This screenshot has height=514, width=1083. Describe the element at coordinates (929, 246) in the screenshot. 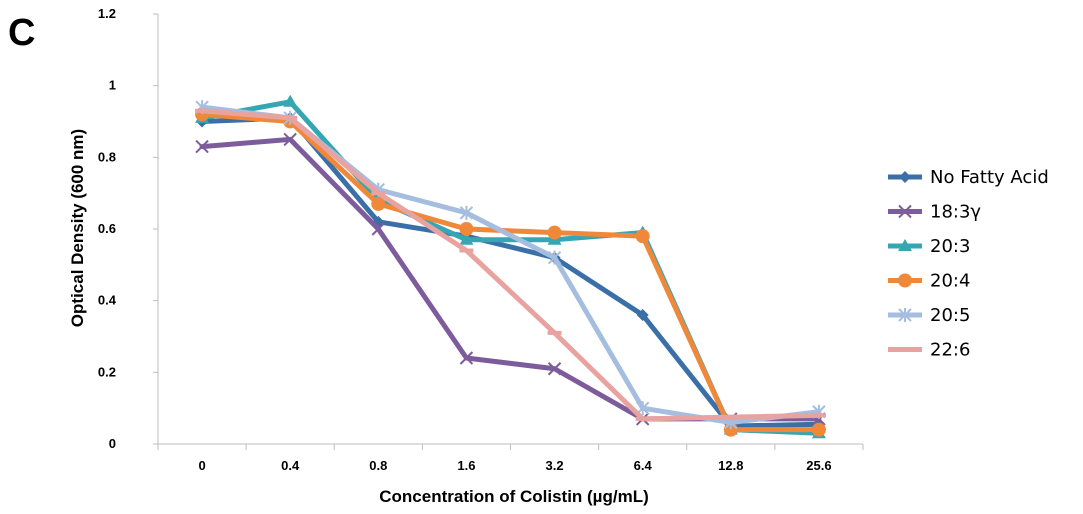

I see `legend-item: 20:3` at that location.